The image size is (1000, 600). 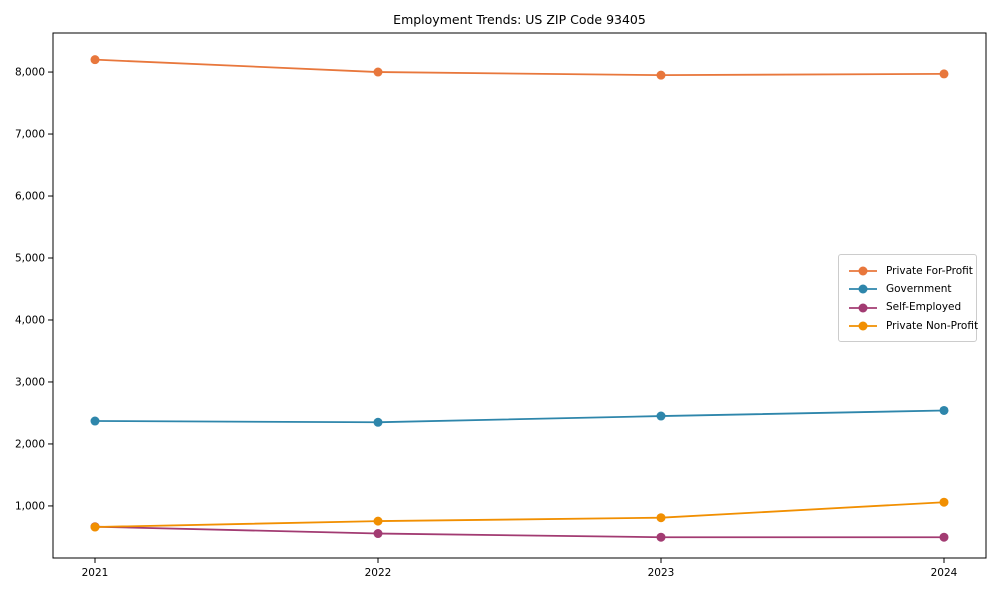 I want to click on legend-item-self-employed: Self-Employed, so click(x=908, y=308).